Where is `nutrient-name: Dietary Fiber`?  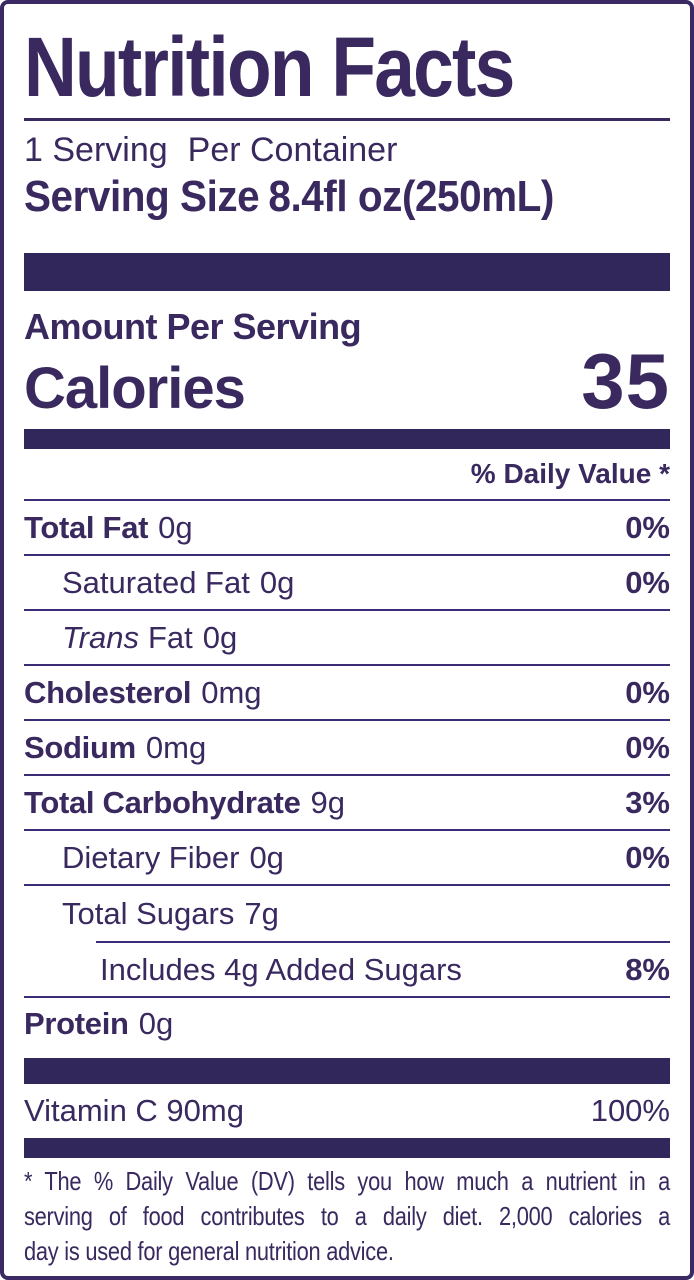
nutrient-name: Dietary Fiber is located at coordinates (151, 857).